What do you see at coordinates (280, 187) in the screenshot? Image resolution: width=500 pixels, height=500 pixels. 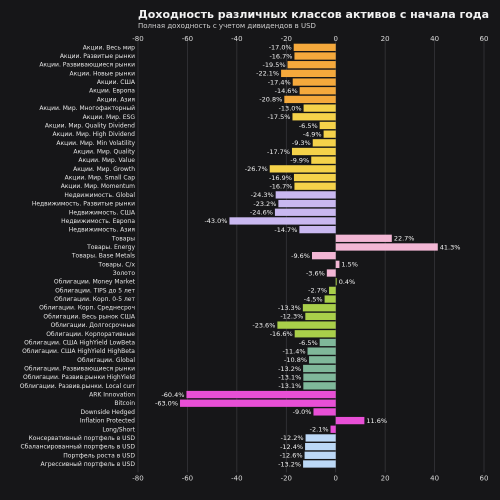 I see `data-label: -16.7%` at bounding box center [280, 187].